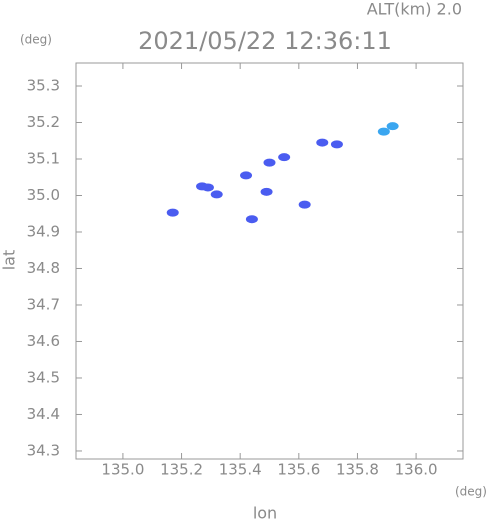 The width and height of the screenshot is (491, 525). I want to click on y-tick-label: 34.5, so click(43, 377).